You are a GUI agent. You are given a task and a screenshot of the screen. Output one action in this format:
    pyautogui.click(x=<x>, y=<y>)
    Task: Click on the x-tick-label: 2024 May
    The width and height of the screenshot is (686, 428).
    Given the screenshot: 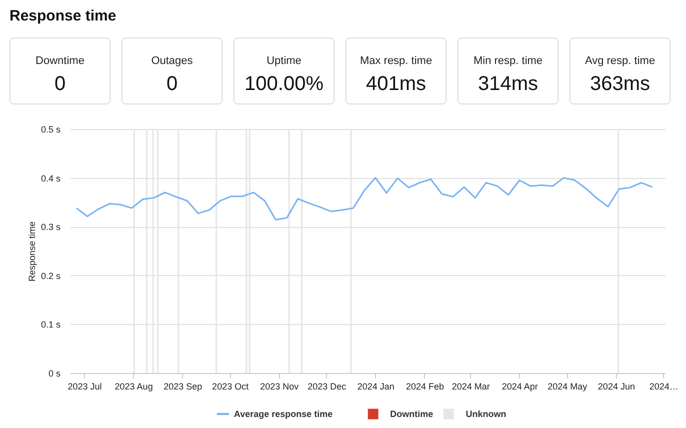 What is the action you would take?
    pyautogui.click(x=568, y=387)
    